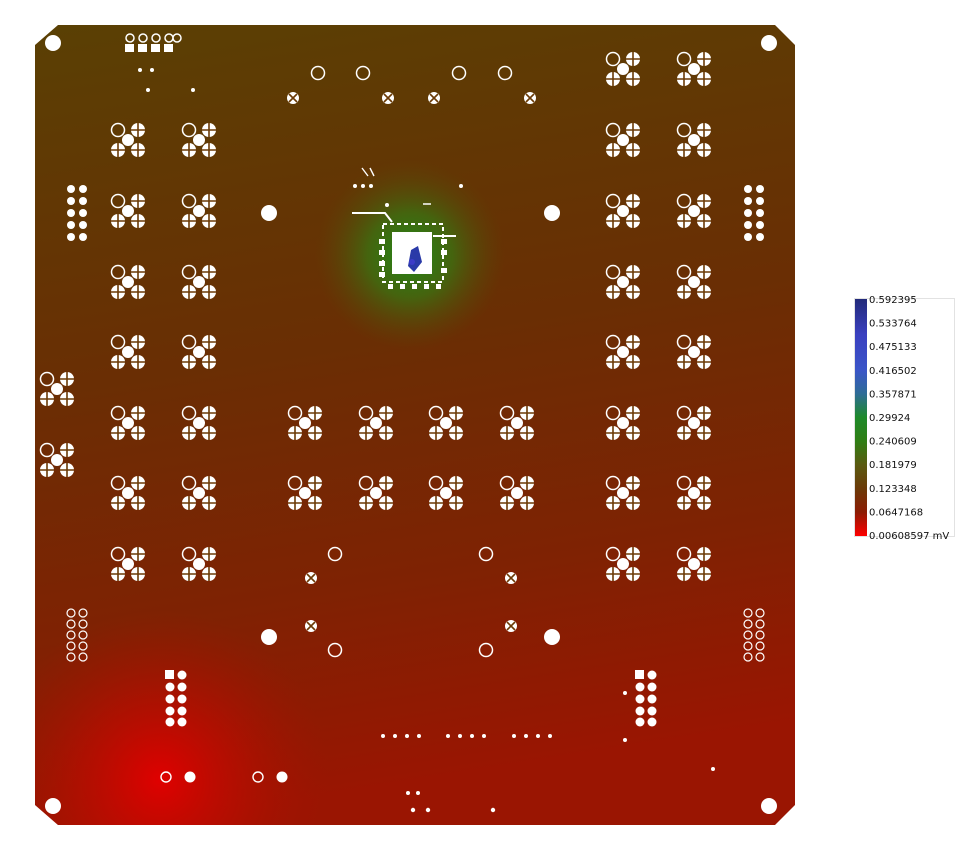 The width and height of the screenshot is (973, 854). What do you see at coordinates (893, 347) in the screenshot?
I see `legend-tick-label: 0.475133` at bounding box center [893, 347].